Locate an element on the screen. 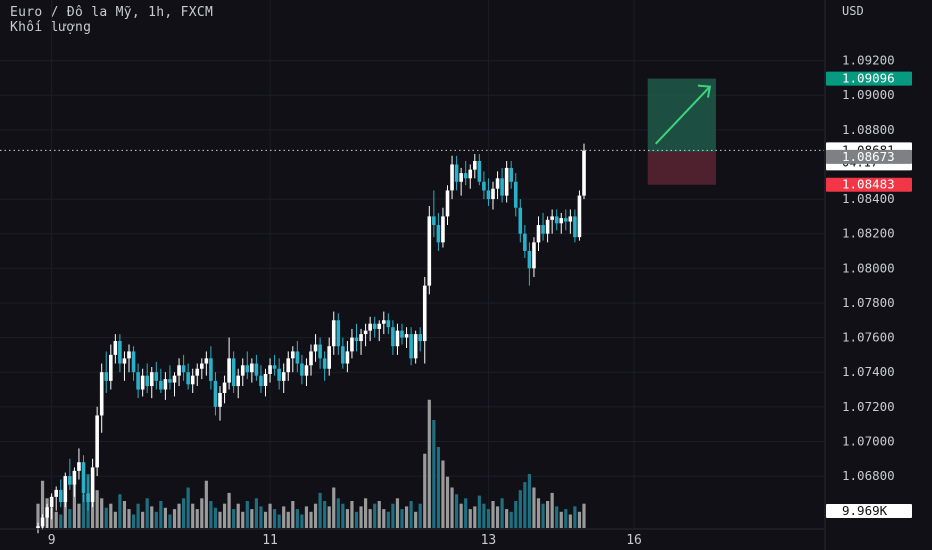  entry-price-badge-text: 1.08673 is located at coordinates (868, 156).